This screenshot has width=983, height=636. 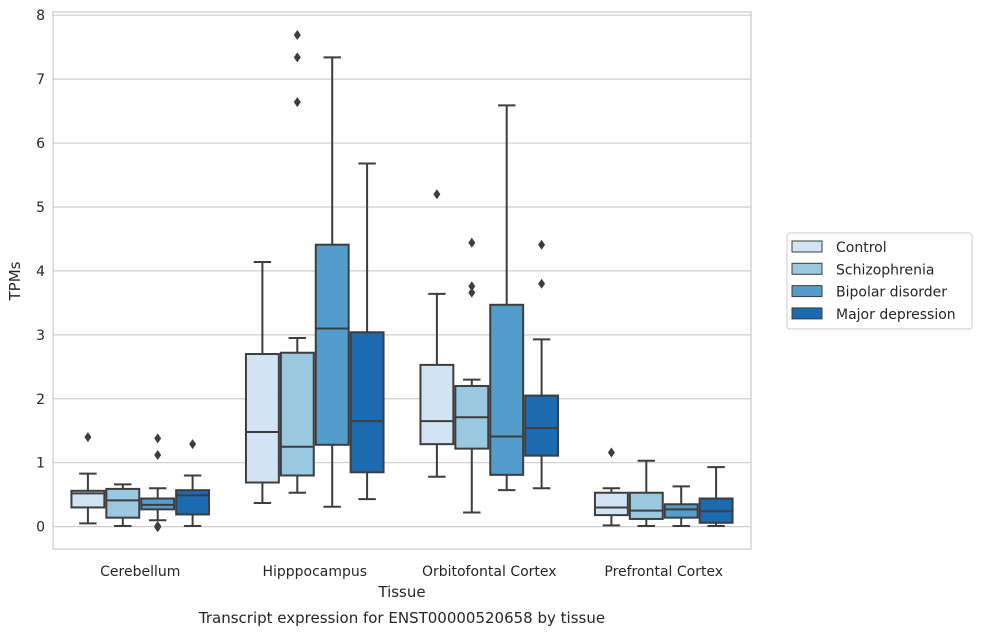 I want to click on x-tick-label: Cerebellum, so click(x=140, y=572).